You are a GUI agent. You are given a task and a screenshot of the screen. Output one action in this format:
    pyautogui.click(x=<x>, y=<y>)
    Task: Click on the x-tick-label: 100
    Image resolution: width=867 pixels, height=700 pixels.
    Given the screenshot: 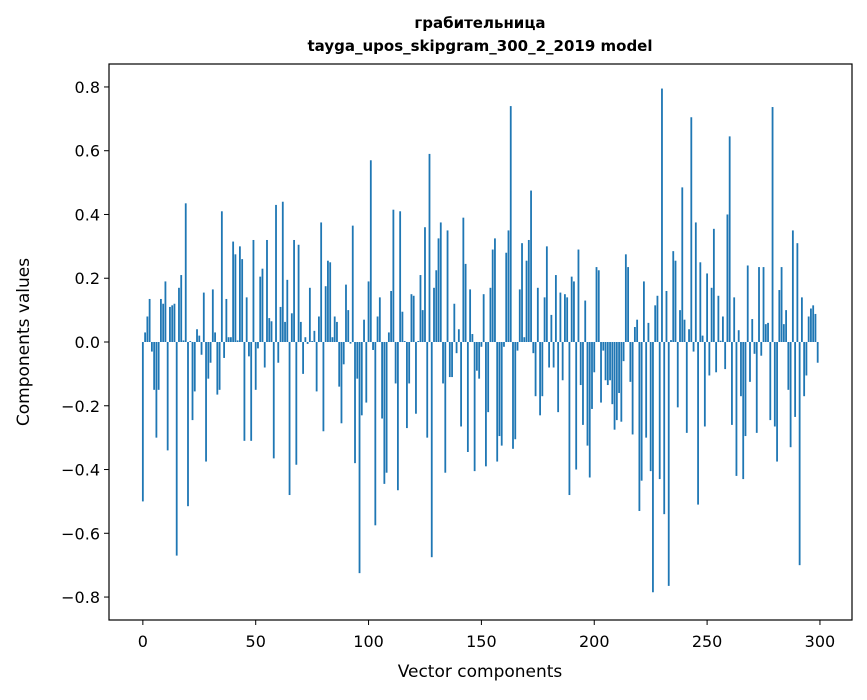 What is the action you would take?
    pyautogui.click(x=368, y=641)
    